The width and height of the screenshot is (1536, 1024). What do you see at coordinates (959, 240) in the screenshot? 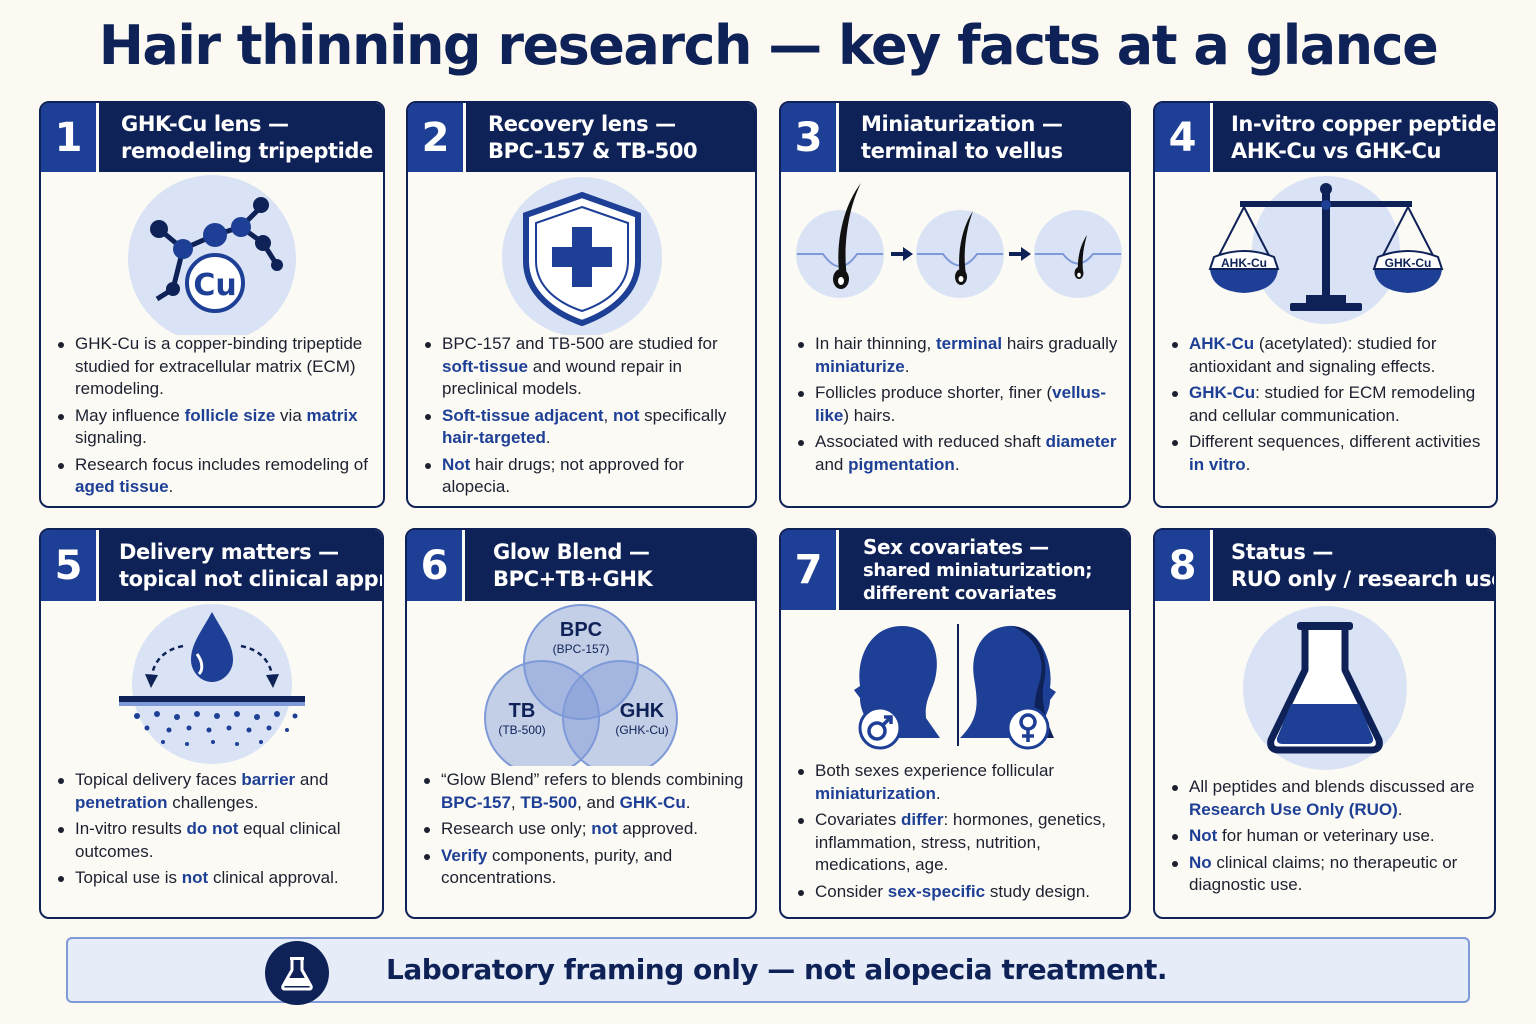
I see `hair-follicle-progression-icon` at bounding box center [959, 240].